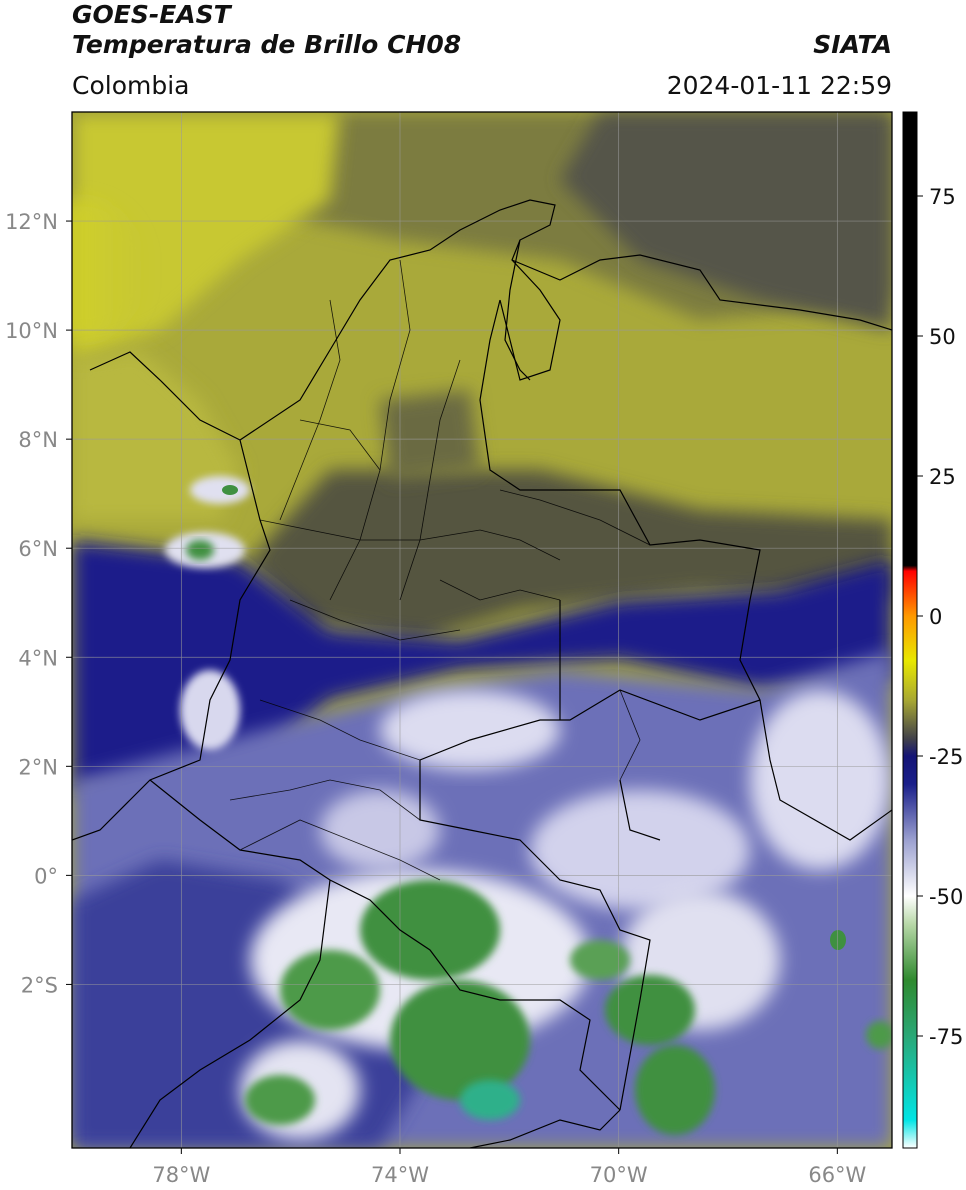 The image size is (966, 1190). I want to click on lon-tick-label: 66°W, so click(837, 1175).